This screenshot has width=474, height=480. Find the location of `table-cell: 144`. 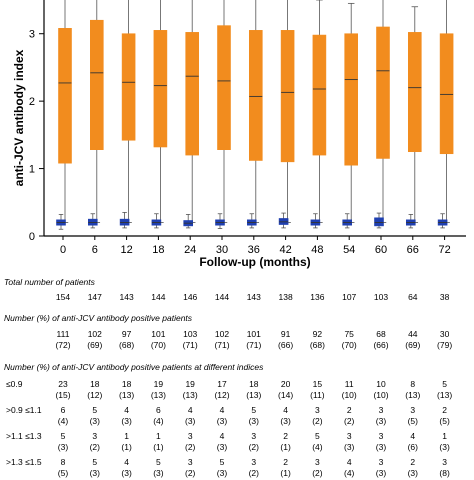

table-cell: 144 is located at coordinates (222, 297).